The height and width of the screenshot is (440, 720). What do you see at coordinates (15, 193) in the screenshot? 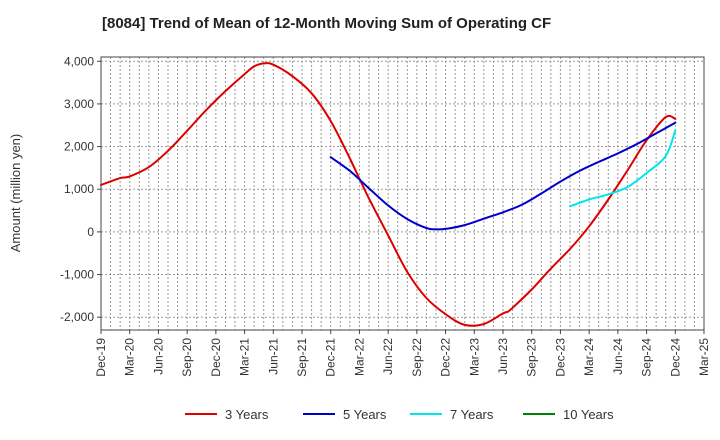
I see `y-axis-label: Amount (million yen)` at bounding box center [15, 193].